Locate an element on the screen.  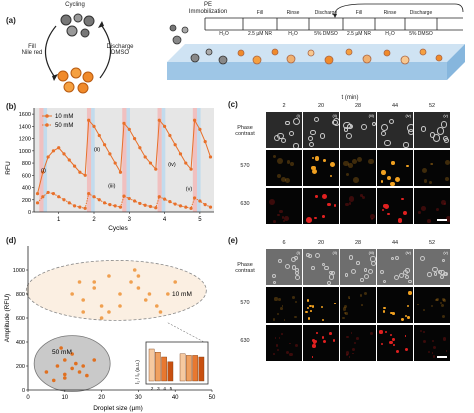
step-name-4: Fill is located at coordinates (359, 13).